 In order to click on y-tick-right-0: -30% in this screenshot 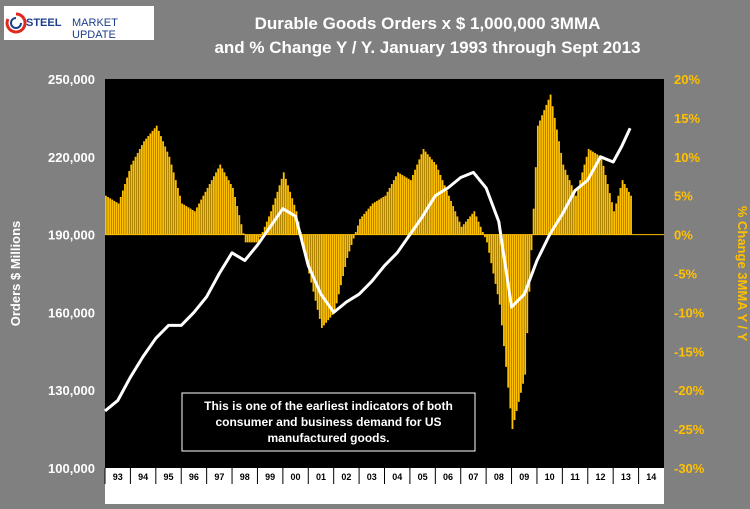, I will do `click(689, 468)`.